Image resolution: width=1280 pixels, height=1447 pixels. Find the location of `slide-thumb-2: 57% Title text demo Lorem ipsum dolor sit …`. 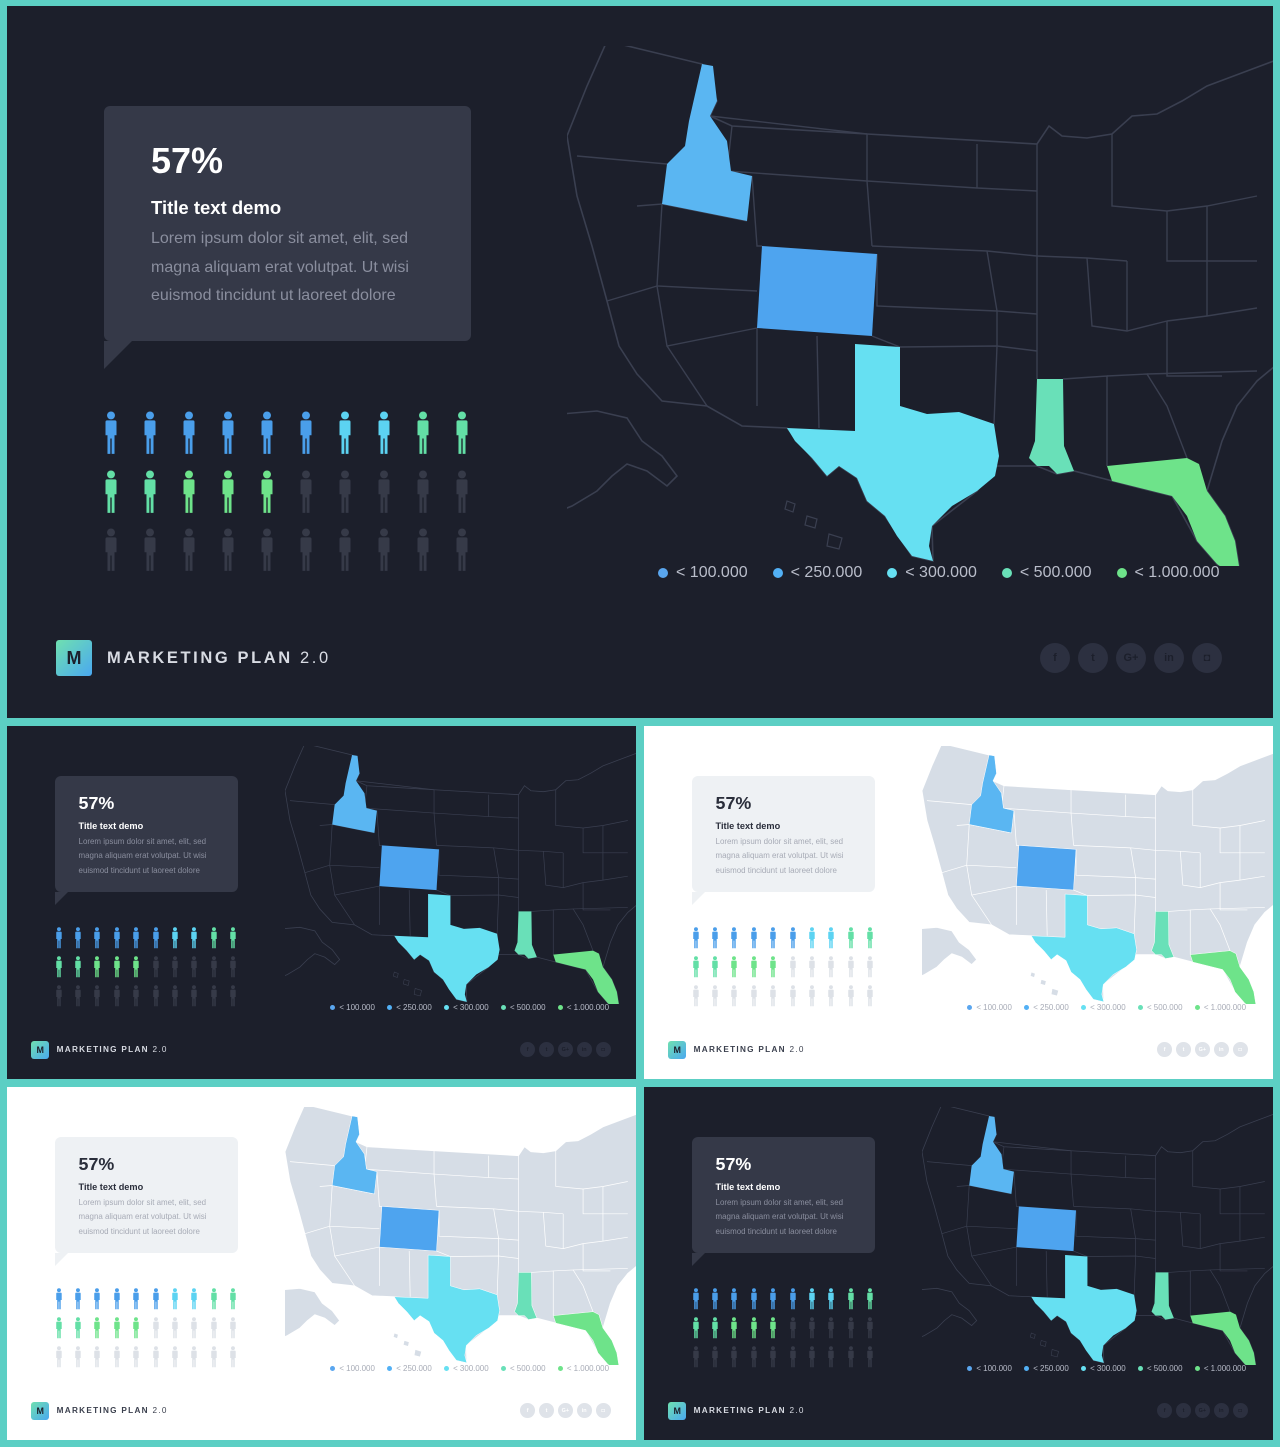

slide-thumb-2: 57% Title text demo Lorem ipsum dolor sit … is located at coordinates (958, 902).